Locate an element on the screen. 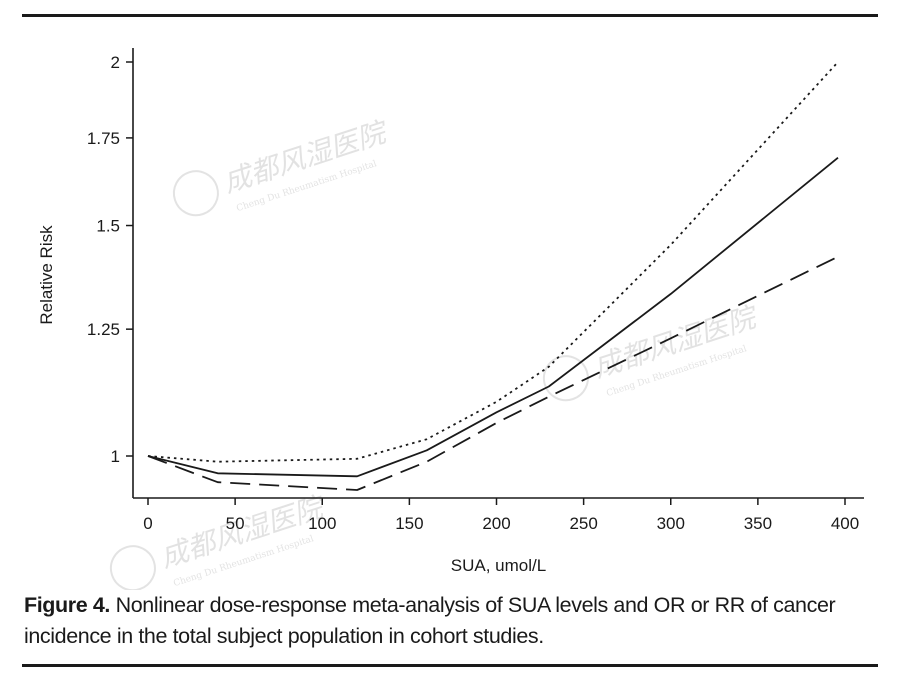 This screenshot has height=690, width=906. x-tick-label: 350 is located at coordinates (758, 523).